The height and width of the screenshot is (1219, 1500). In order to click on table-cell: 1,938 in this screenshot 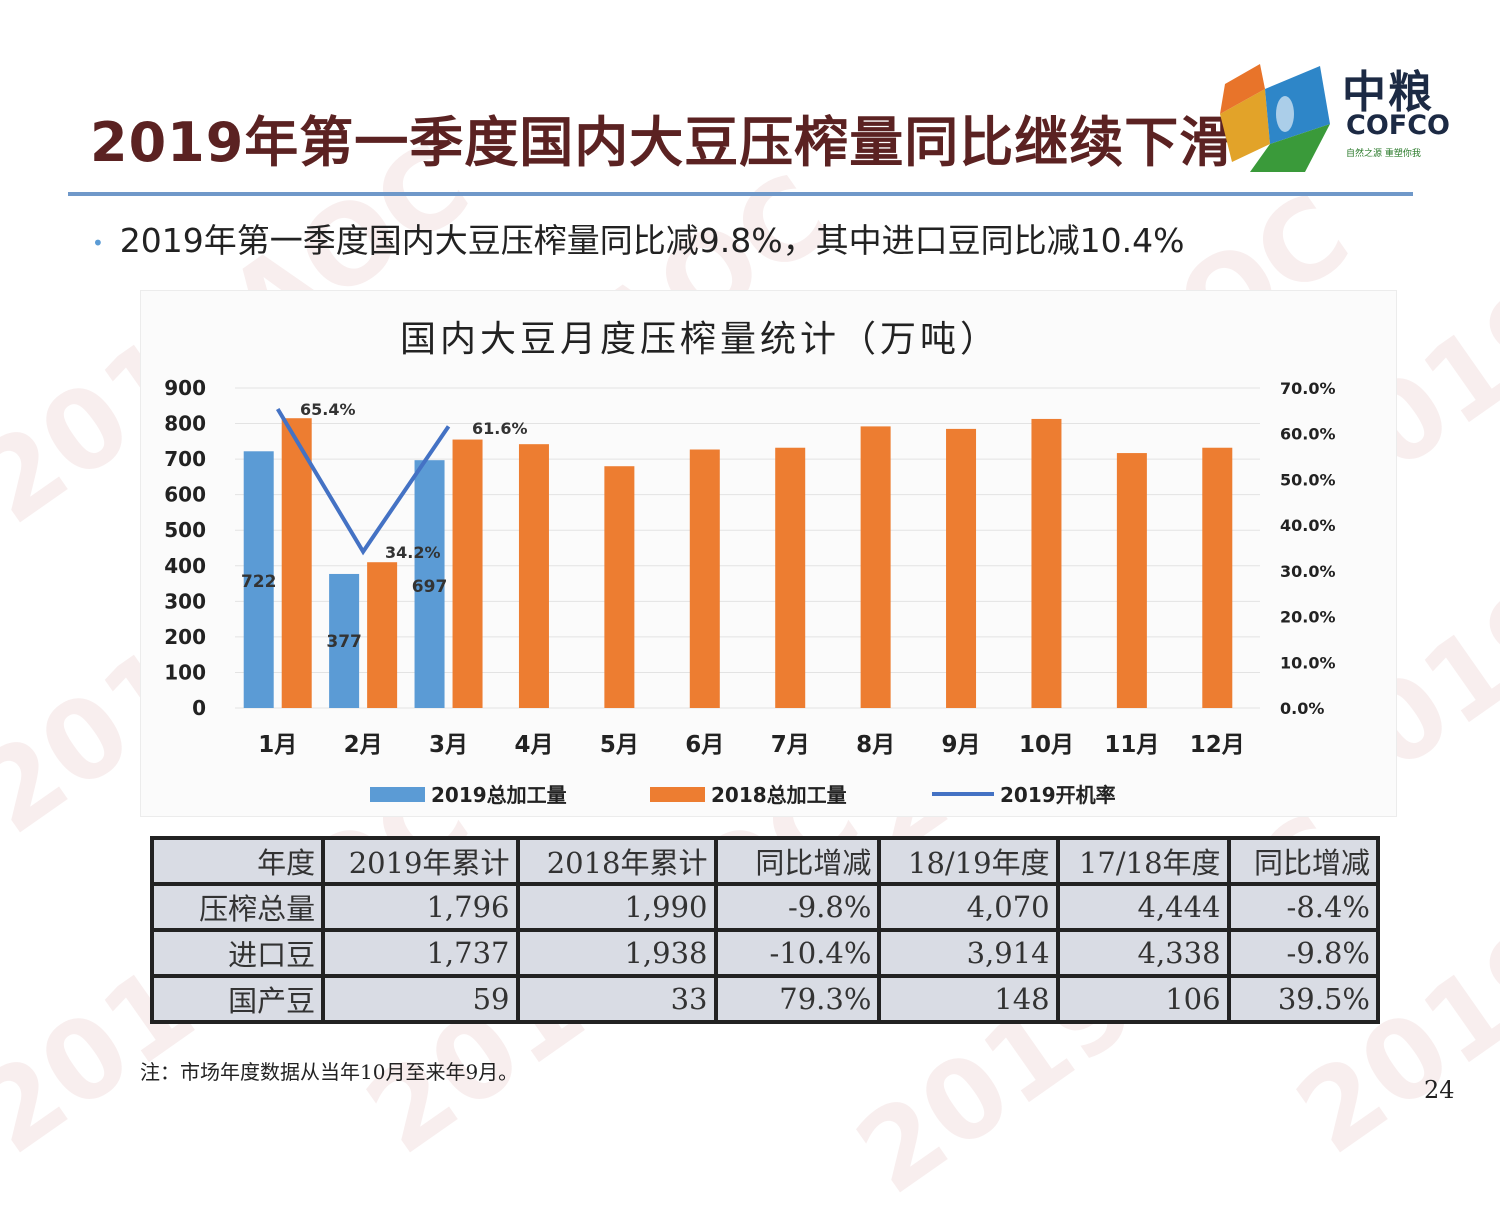, I will do `click(616, 953)`.